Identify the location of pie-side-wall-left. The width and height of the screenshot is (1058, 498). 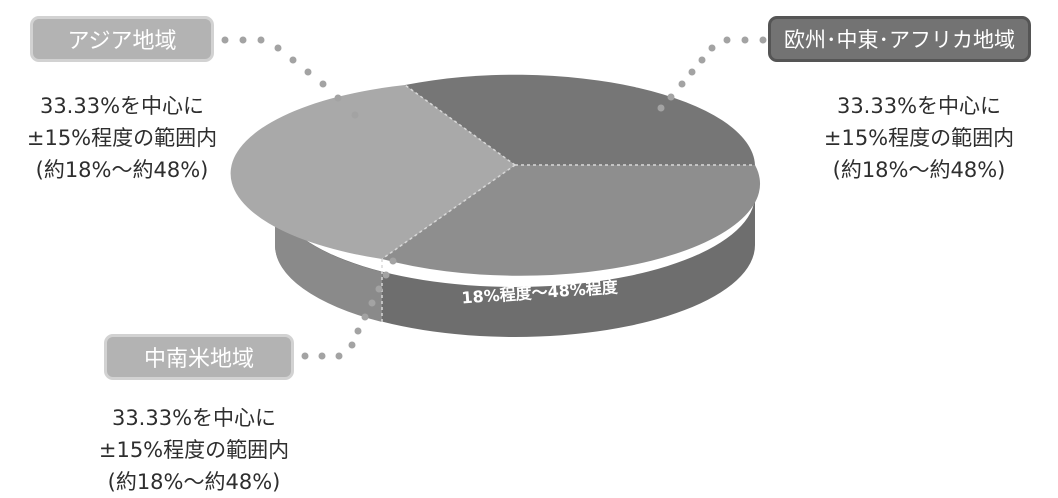
(328, 258).